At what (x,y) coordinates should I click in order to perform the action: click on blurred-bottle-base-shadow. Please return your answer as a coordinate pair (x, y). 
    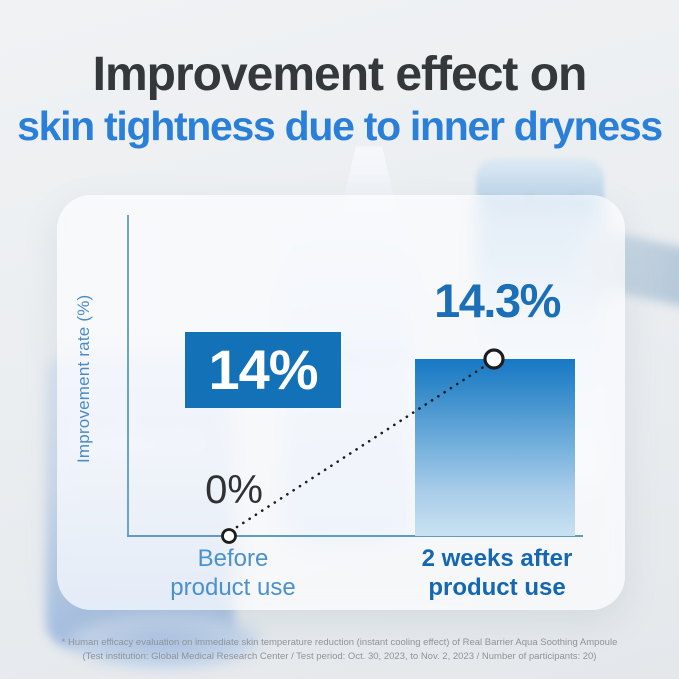
    Looking at the image, I should click on (164, 641).